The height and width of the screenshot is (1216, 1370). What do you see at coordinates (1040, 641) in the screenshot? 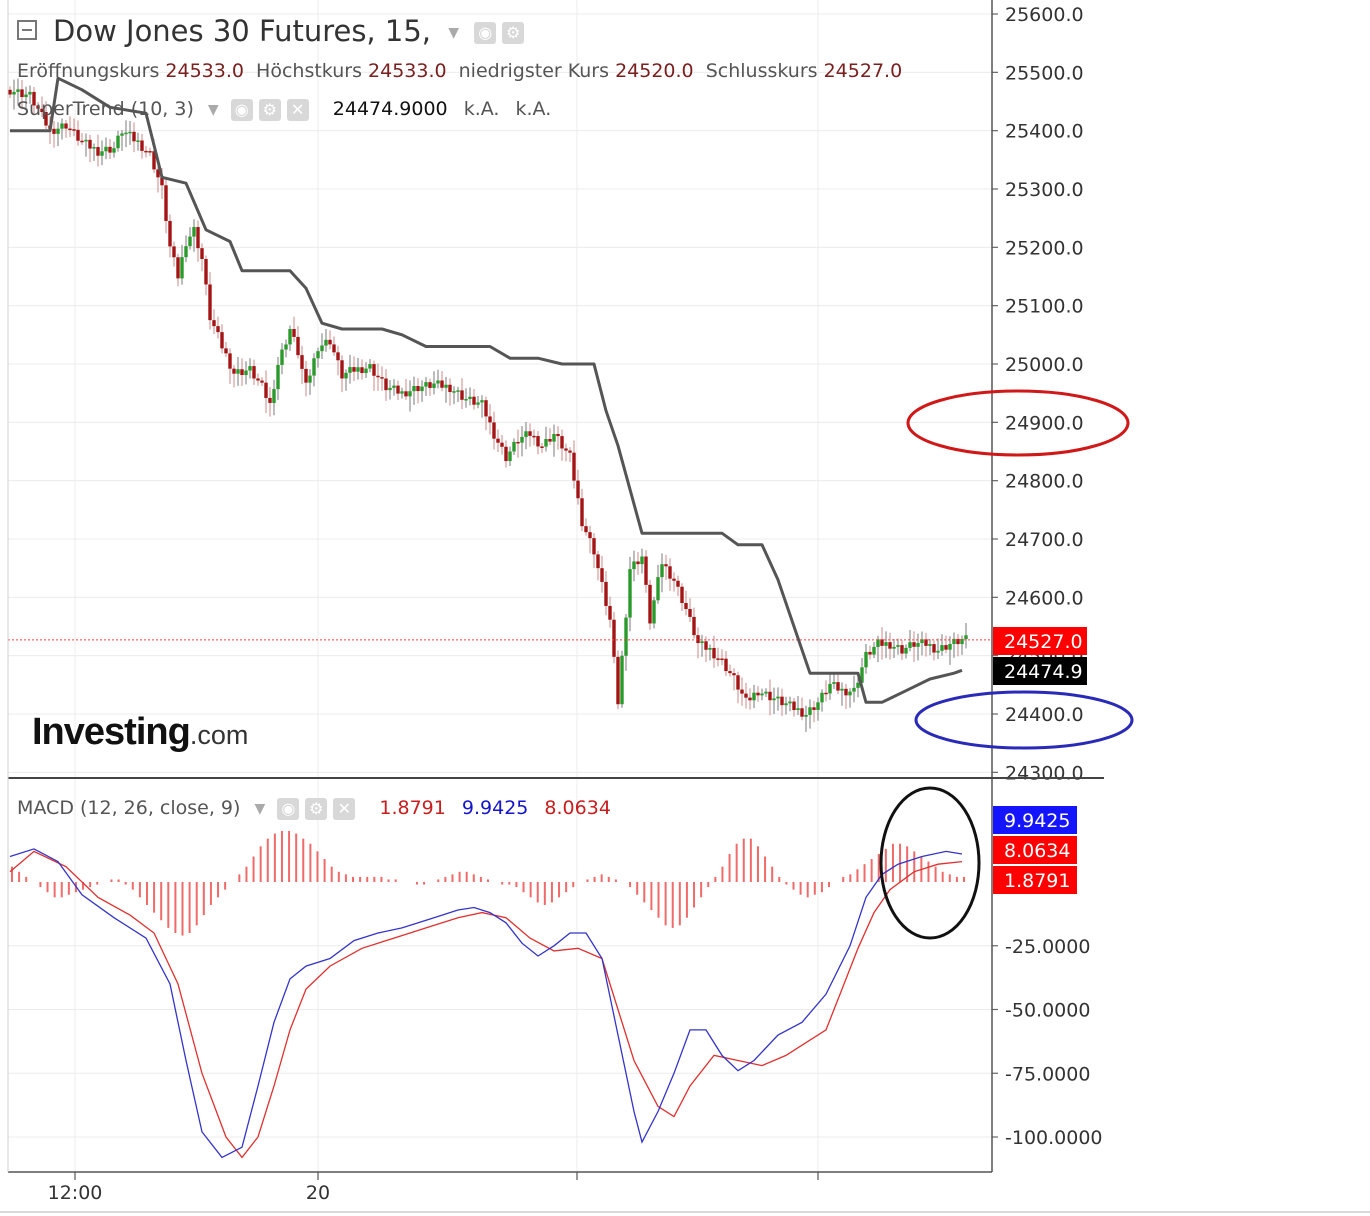
I see `last-price-label-bg` at bounding box center [1040, 641].